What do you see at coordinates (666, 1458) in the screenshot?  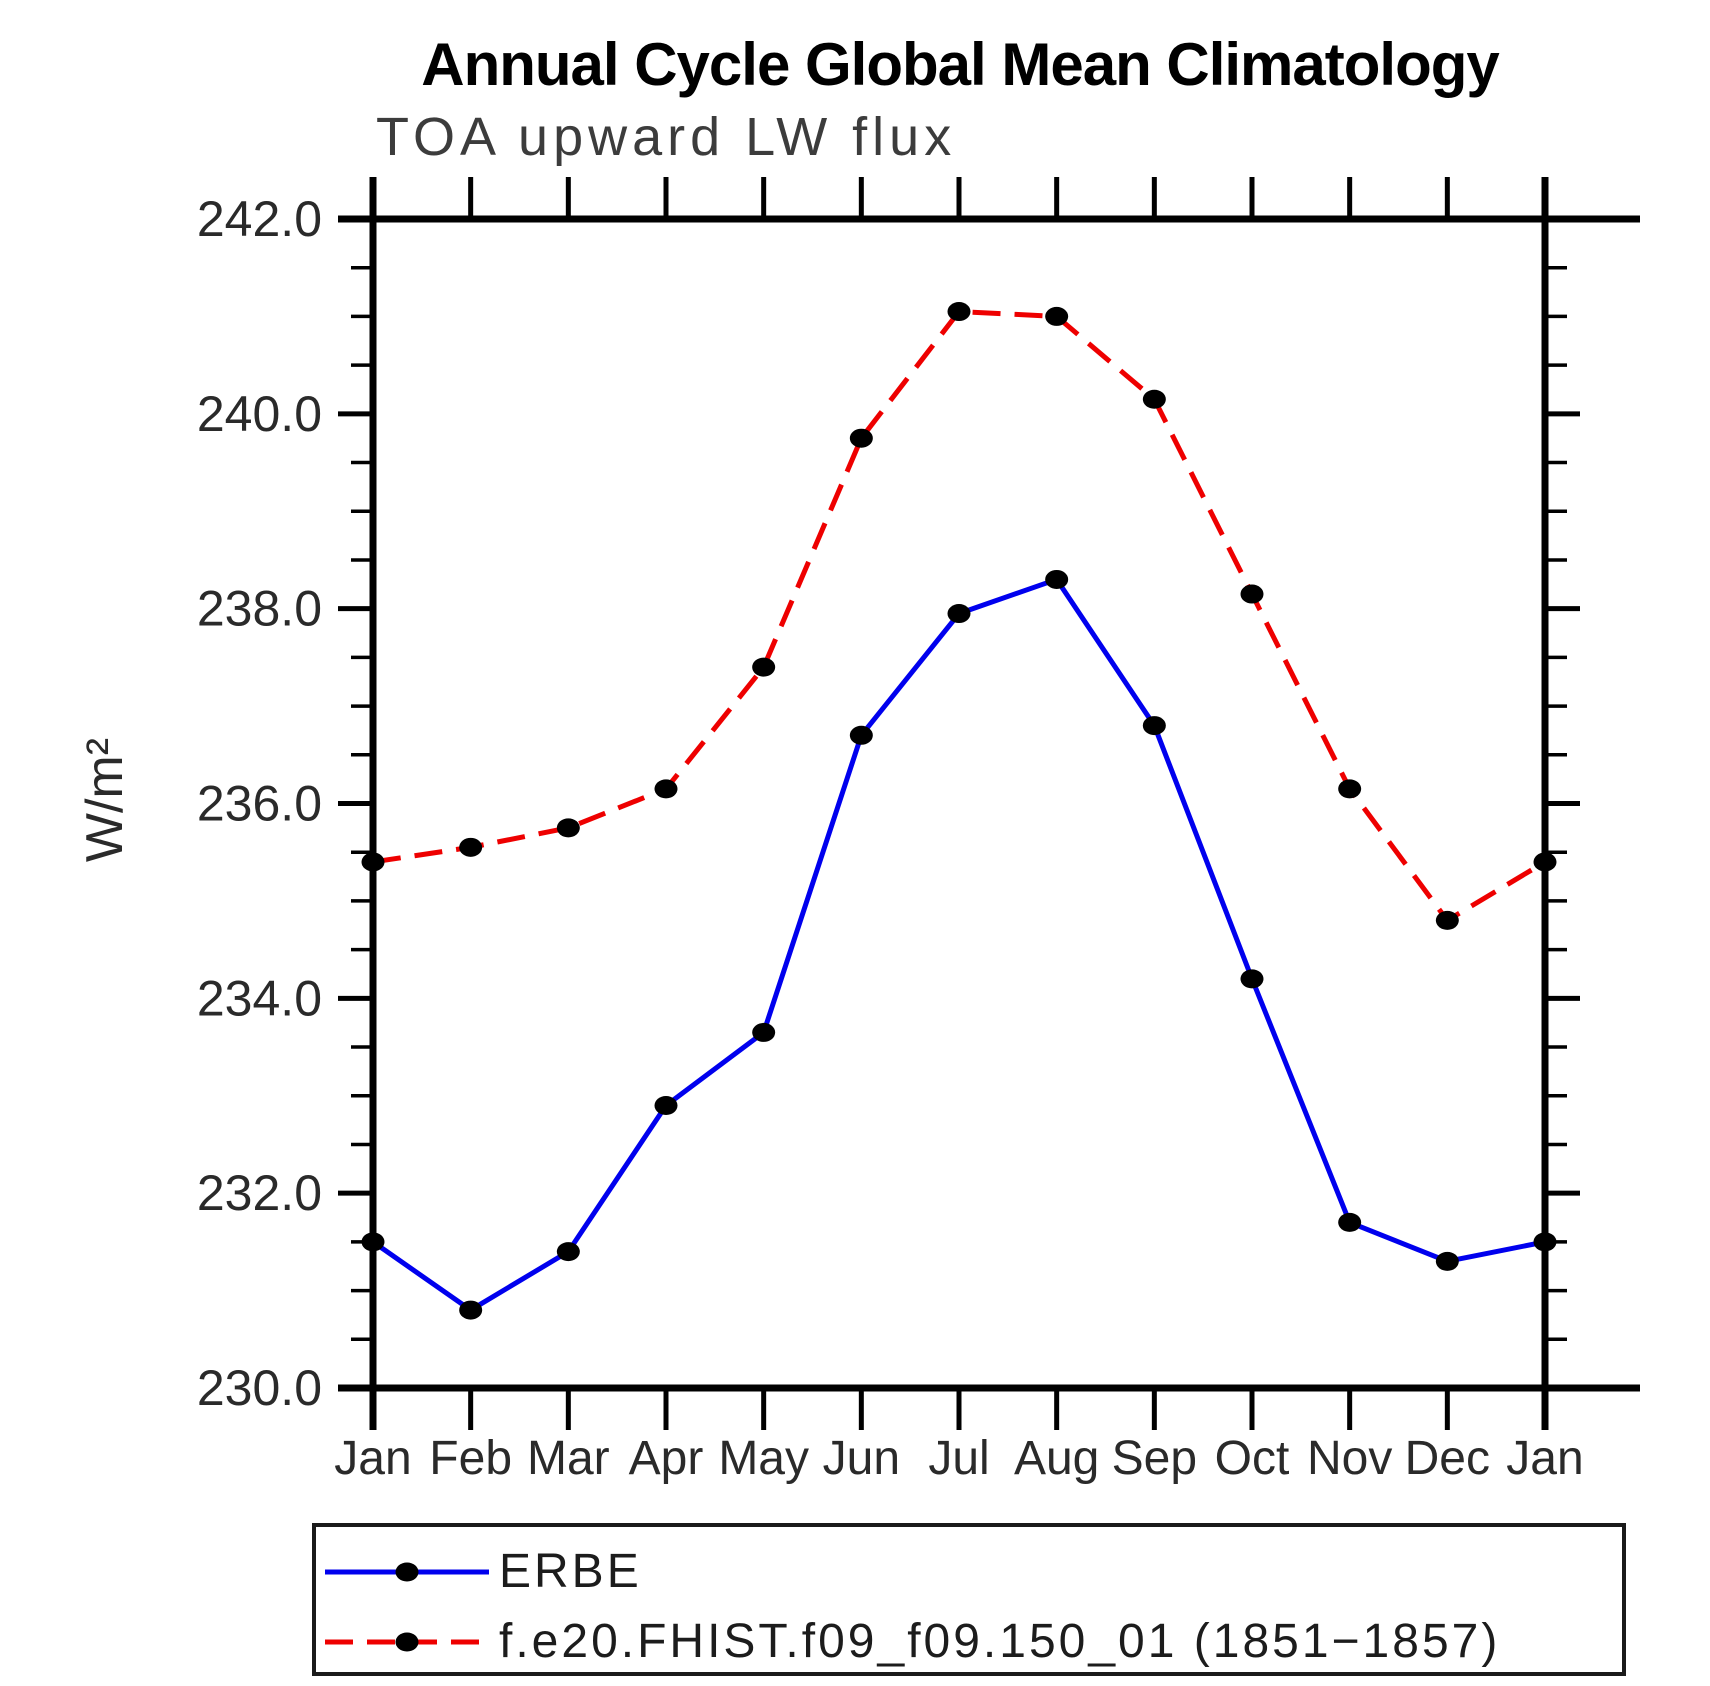 I see `x-tick-label: Apr` at bounding box center [666, 1458].